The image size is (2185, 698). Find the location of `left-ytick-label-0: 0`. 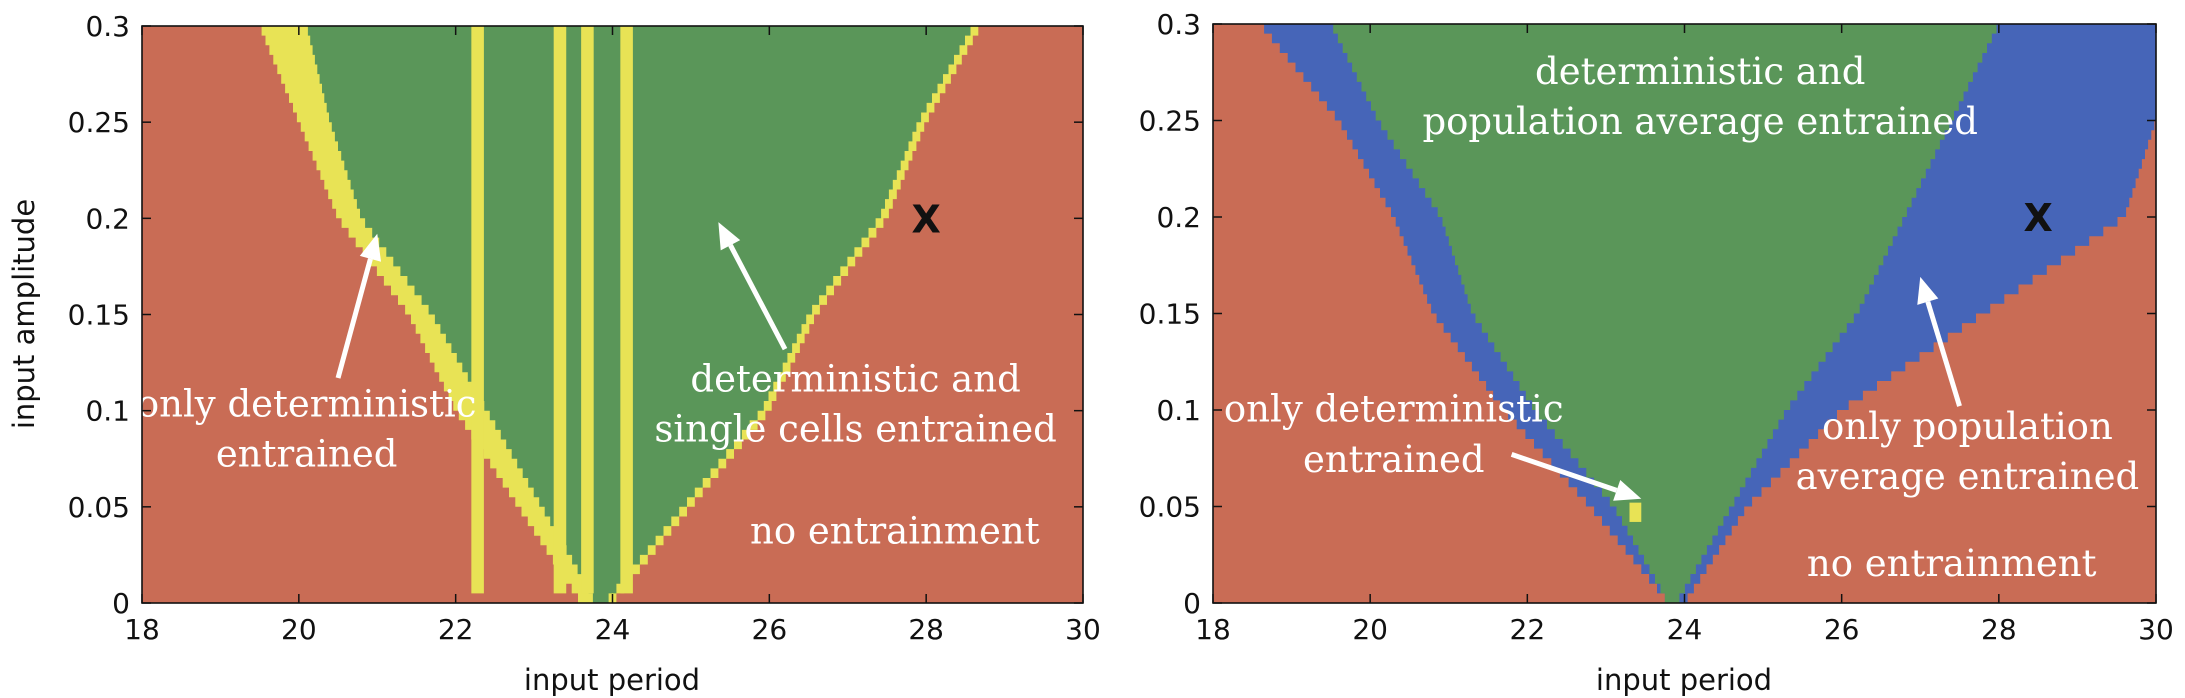

left-ytick-label-0: 0 is located at coordinates (121, 603).